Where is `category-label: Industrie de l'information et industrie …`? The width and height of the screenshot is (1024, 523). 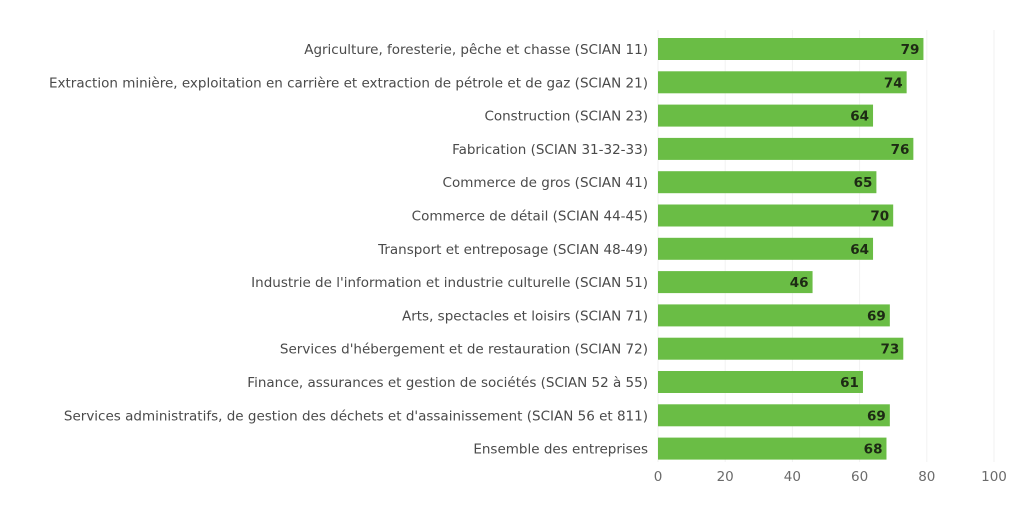 category-label: Industrie de l'information et industrie … is located at coordinates (449, 283).